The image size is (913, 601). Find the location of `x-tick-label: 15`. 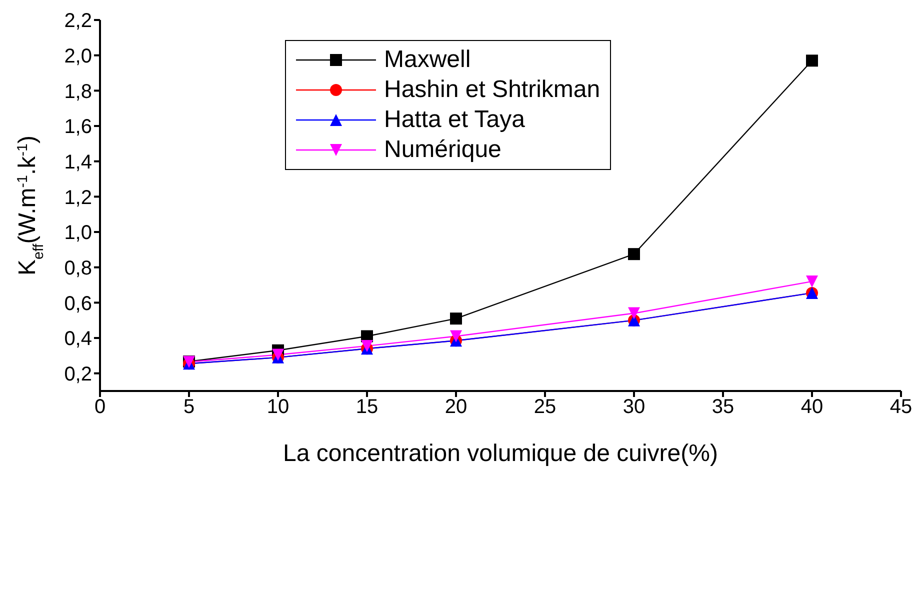

x-tick-label: 15 is located at coordinates (367, 407).